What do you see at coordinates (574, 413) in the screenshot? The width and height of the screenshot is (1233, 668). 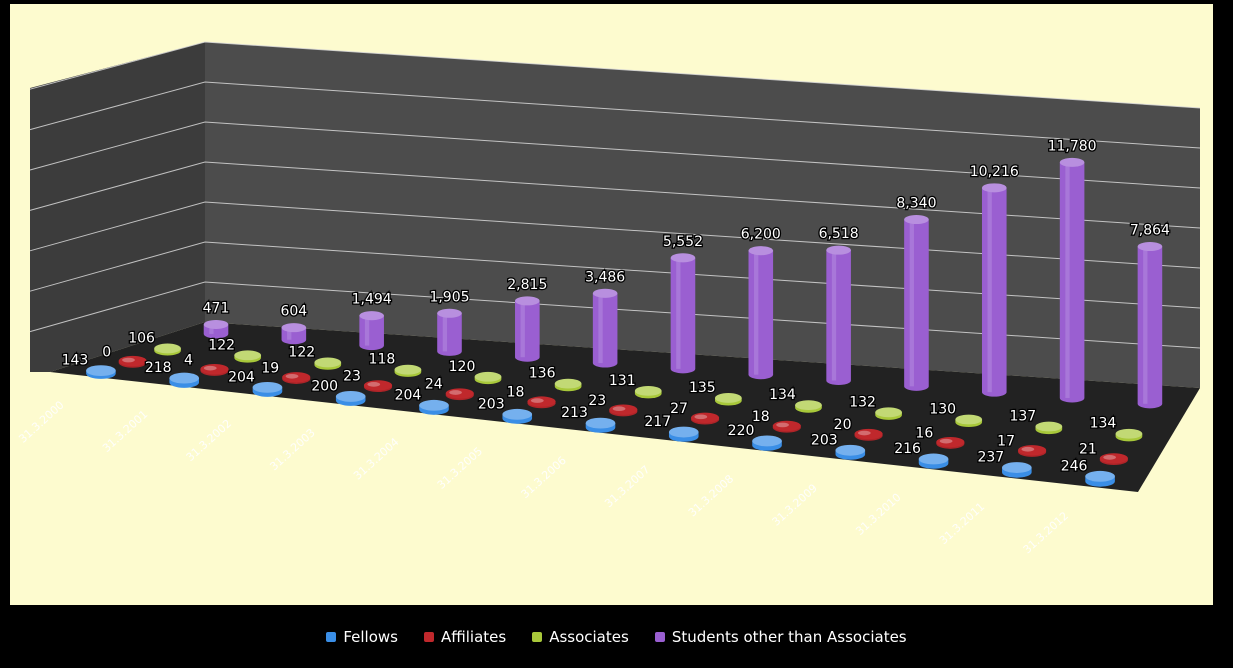 I see `data-label: 213` at bounding box center [574, 413].